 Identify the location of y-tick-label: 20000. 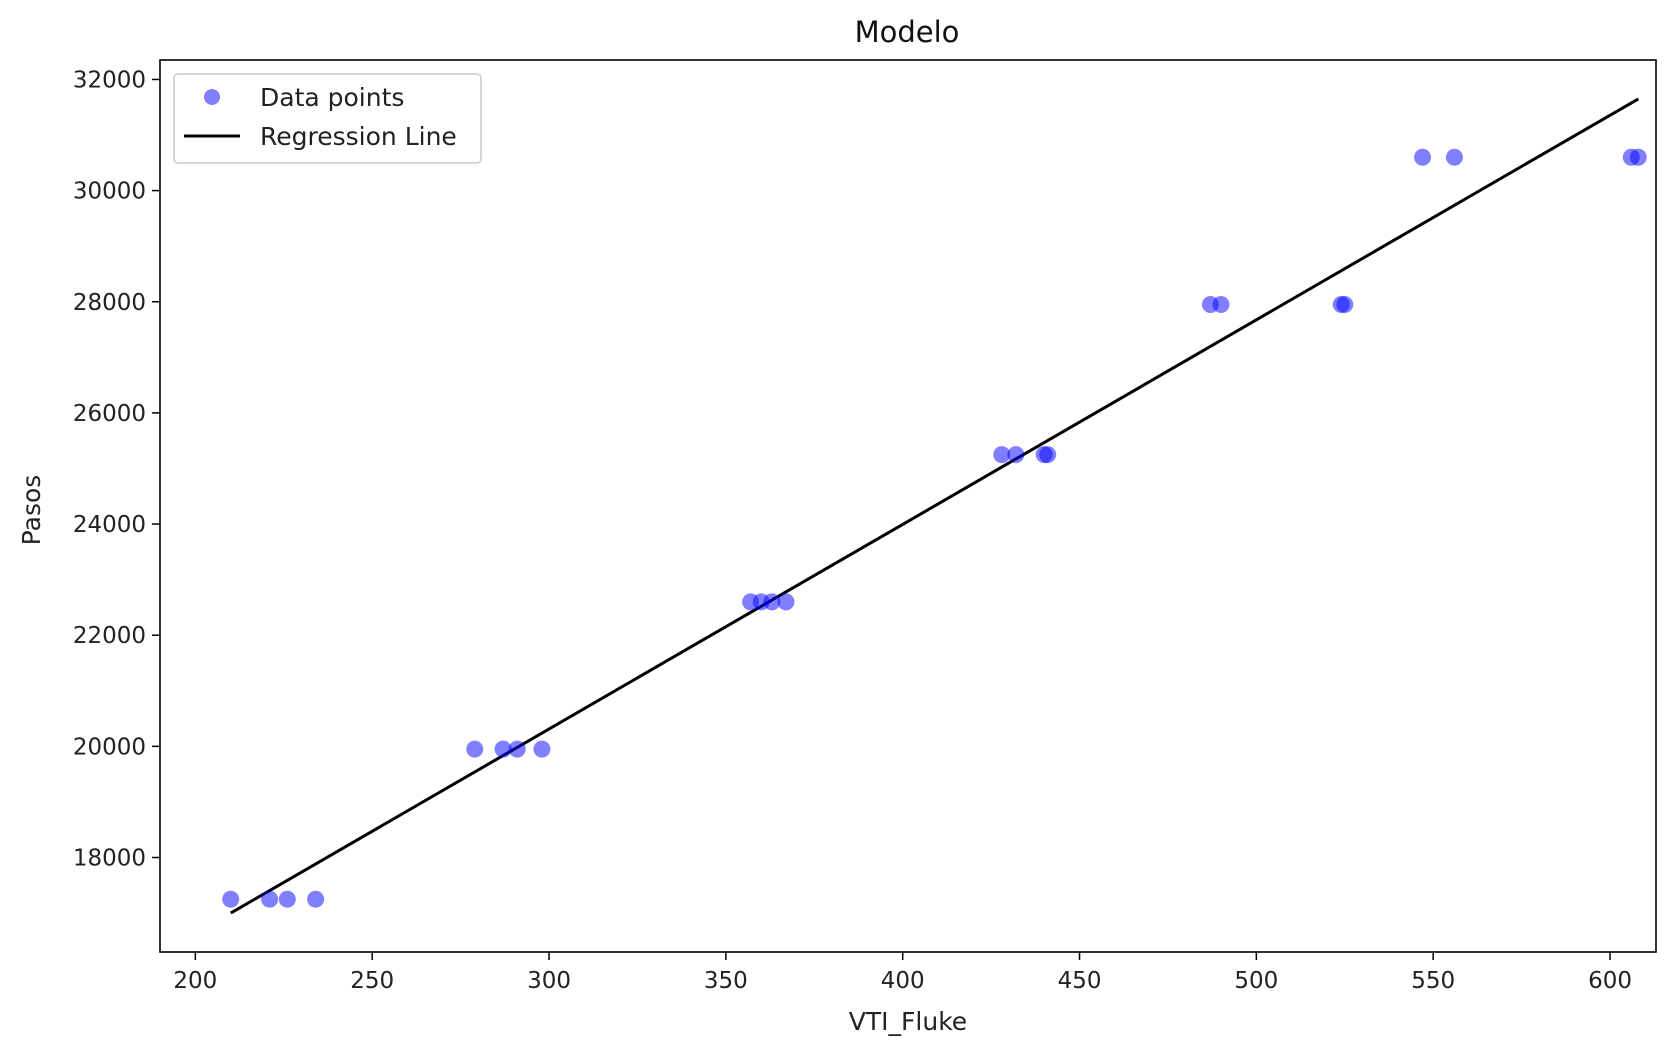
(109, 747).